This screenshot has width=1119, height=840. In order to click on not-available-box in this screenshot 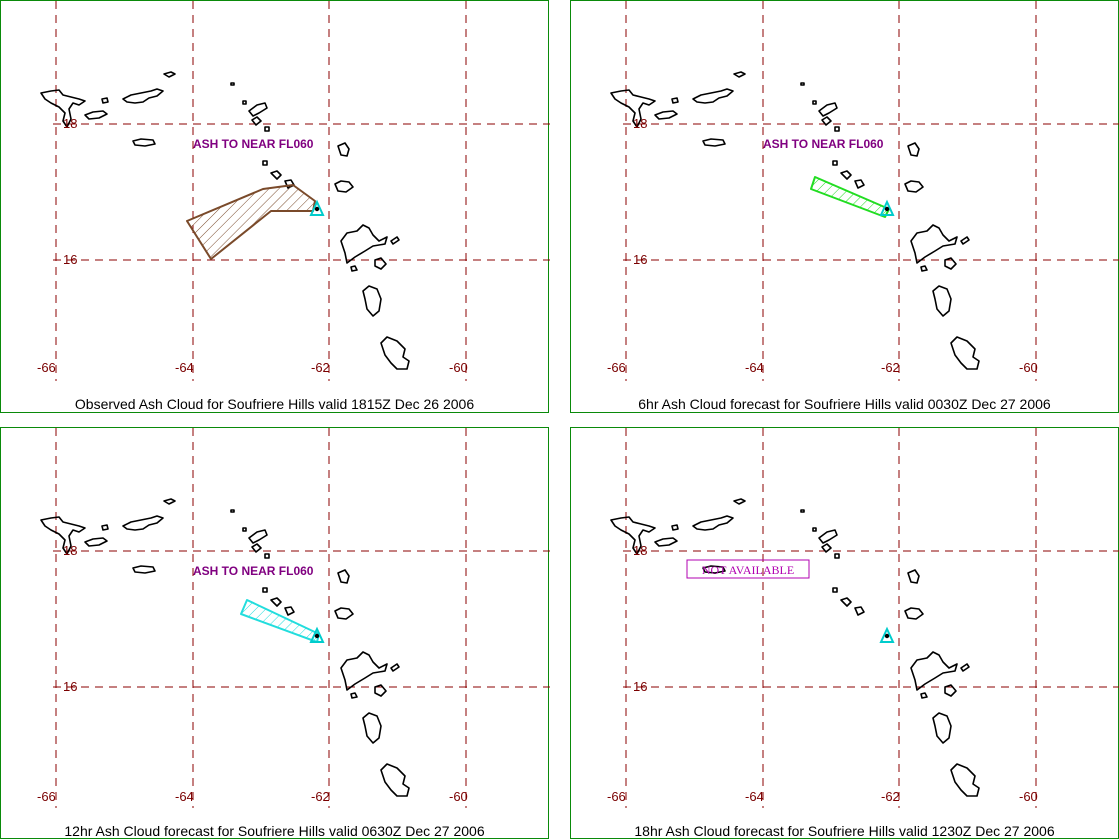, I will do `click(748, 569)`.